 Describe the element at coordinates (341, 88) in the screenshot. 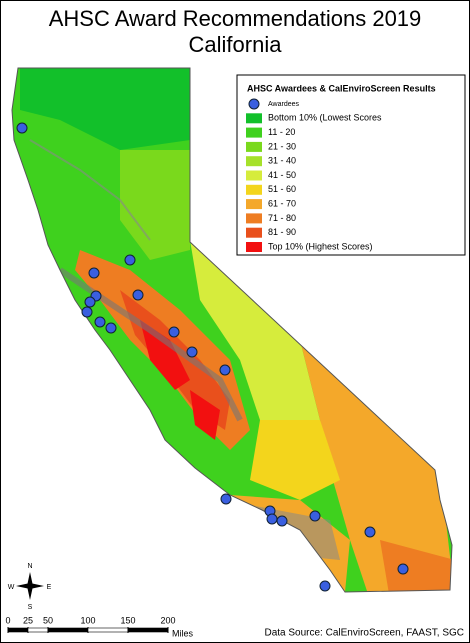

I see `legend-title: AHSC Awardees & CalEnviroScreen Results` at that location.